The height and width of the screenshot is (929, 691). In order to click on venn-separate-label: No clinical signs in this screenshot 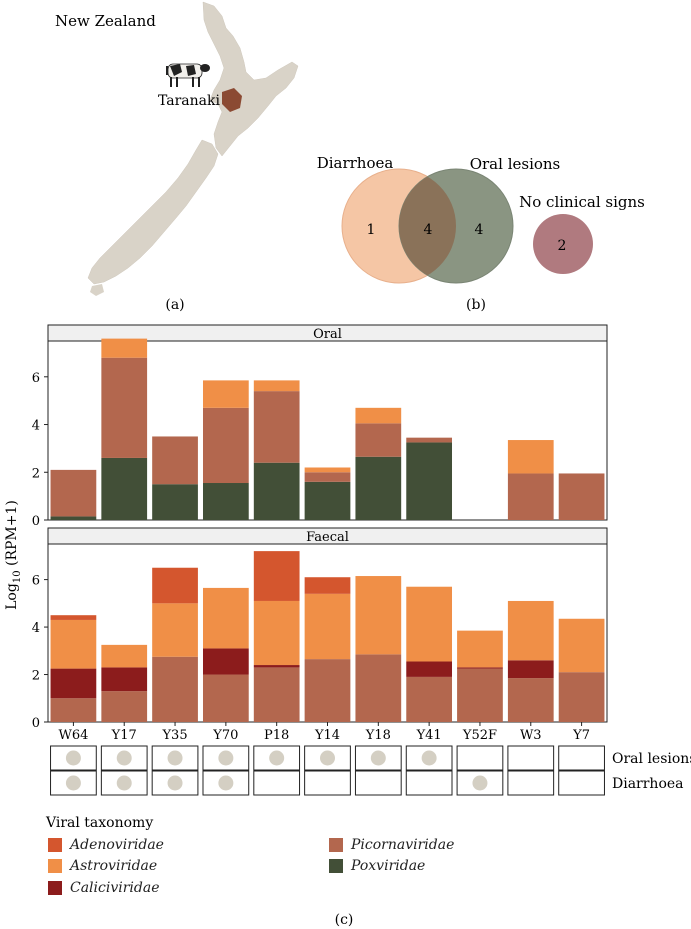, I will do `click(582, 202)`.